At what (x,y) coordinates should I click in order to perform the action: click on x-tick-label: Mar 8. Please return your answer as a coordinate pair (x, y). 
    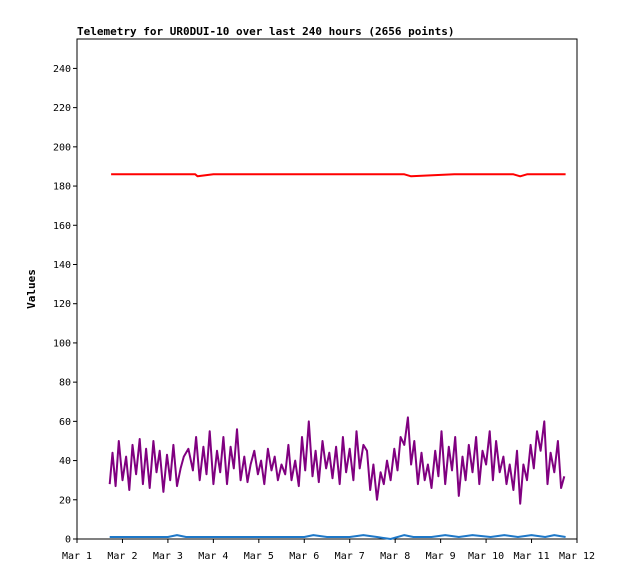
    Looking at the image, I should click on (395, 556).